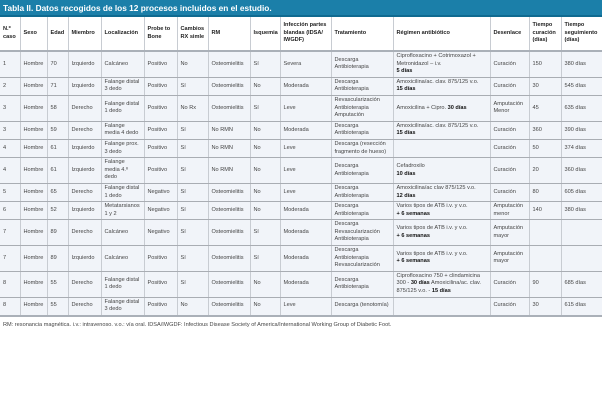 Image resolution: width=602 pixels, height=406 pixels. What do you see at coordinates (509, 34) in the screenshot?
I see `column-header: Desenlace` at bounding box center [509, 34].